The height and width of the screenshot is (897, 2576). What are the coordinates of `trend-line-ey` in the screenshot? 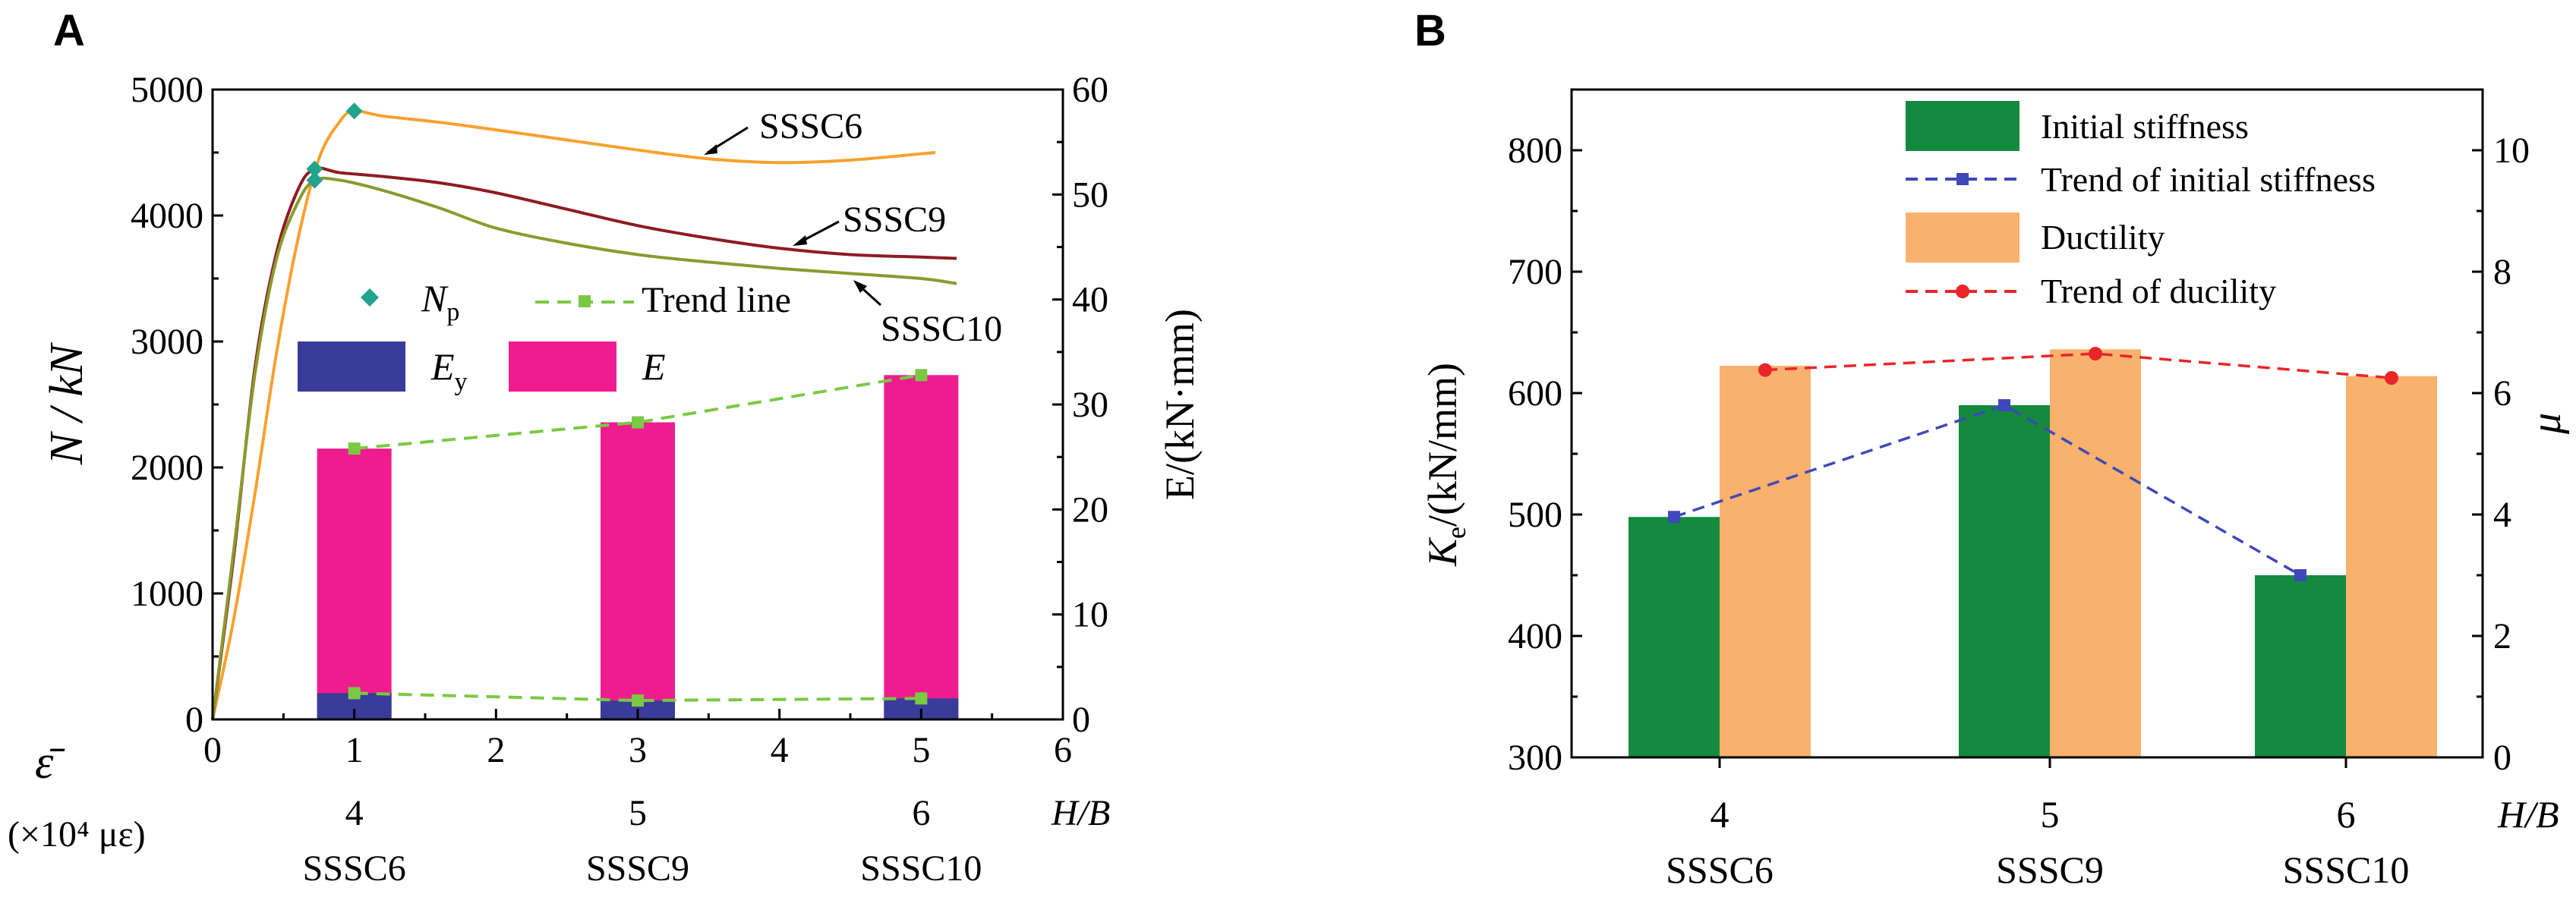 It's located at (638, 697).